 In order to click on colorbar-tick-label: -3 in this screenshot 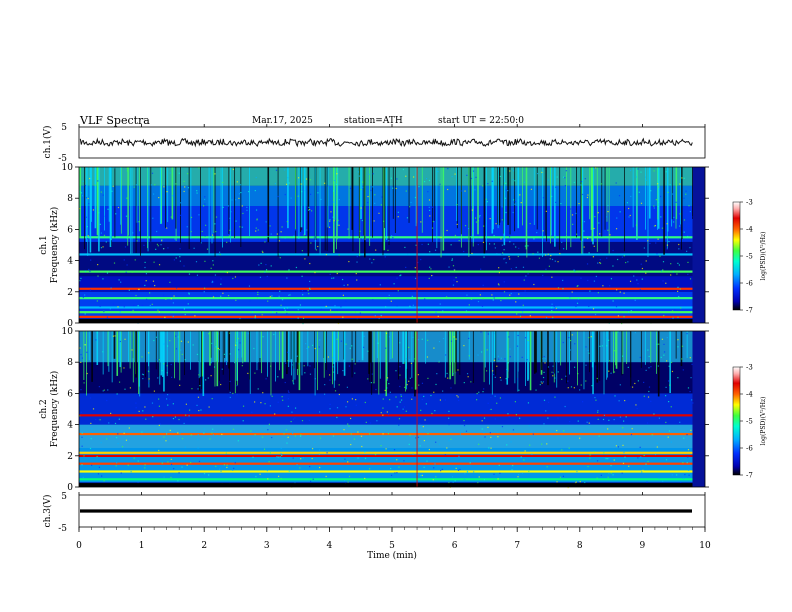, I will do `click(749, 368)`.